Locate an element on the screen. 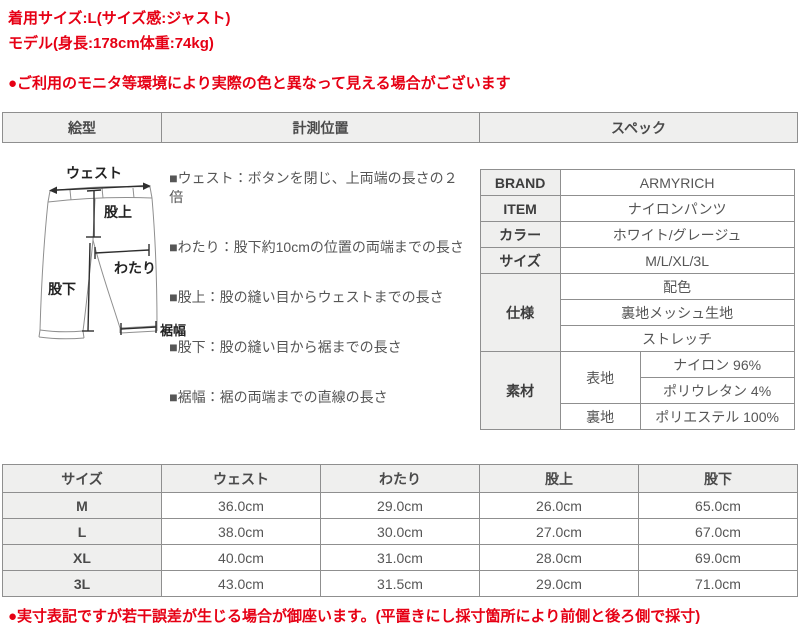 The image size is (800, 629). spec-value-size: M/L/XL/3L is located at coordinates (677, 260).